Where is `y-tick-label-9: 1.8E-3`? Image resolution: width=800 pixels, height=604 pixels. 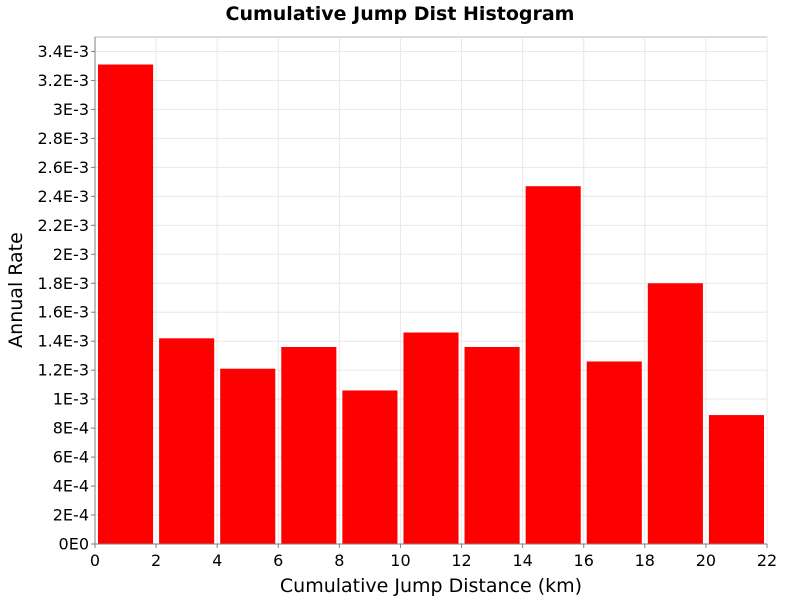
y-tick-label-9: 1.8E-3 is located at coordinates (63, 283).